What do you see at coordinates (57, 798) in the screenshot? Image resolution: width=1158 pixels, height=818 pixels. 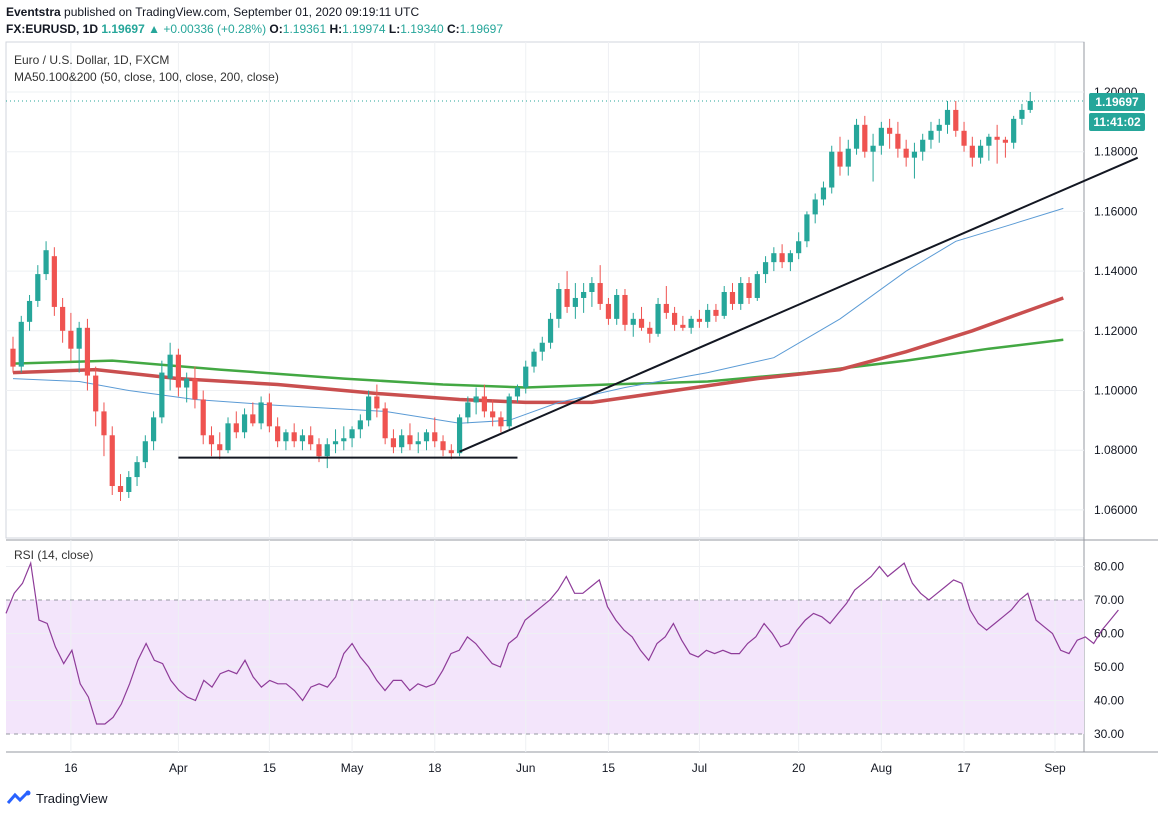 I see `tradingview-footer: TradingView` at bounding box center [57, 798].